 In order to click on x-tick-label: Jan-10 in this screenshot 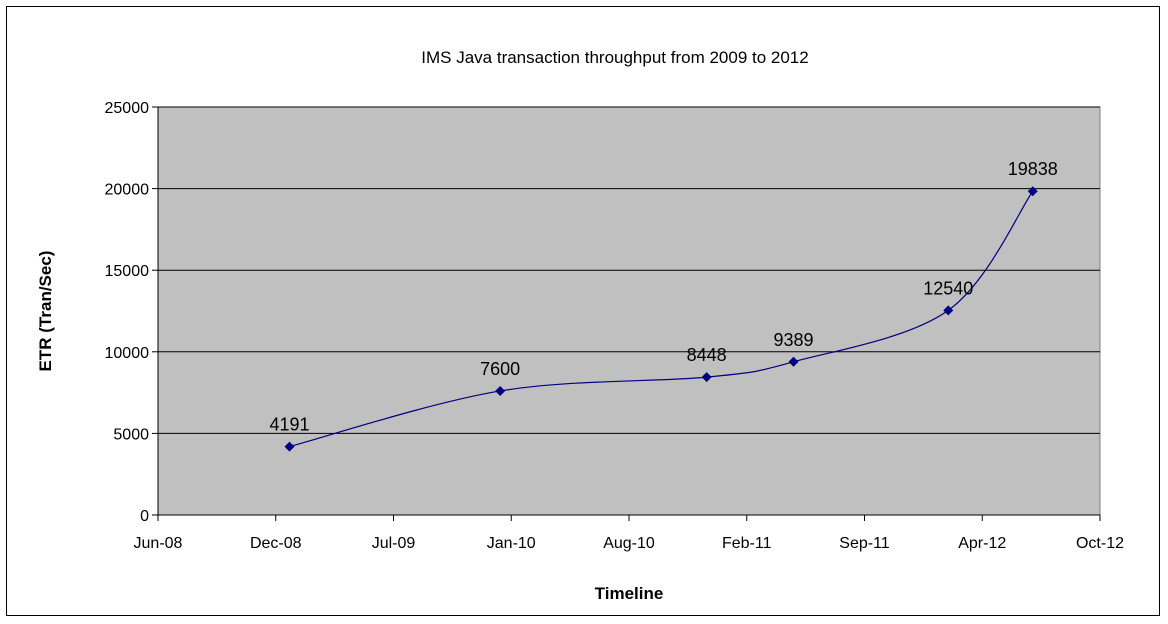, I will do `click(511, 543)`.